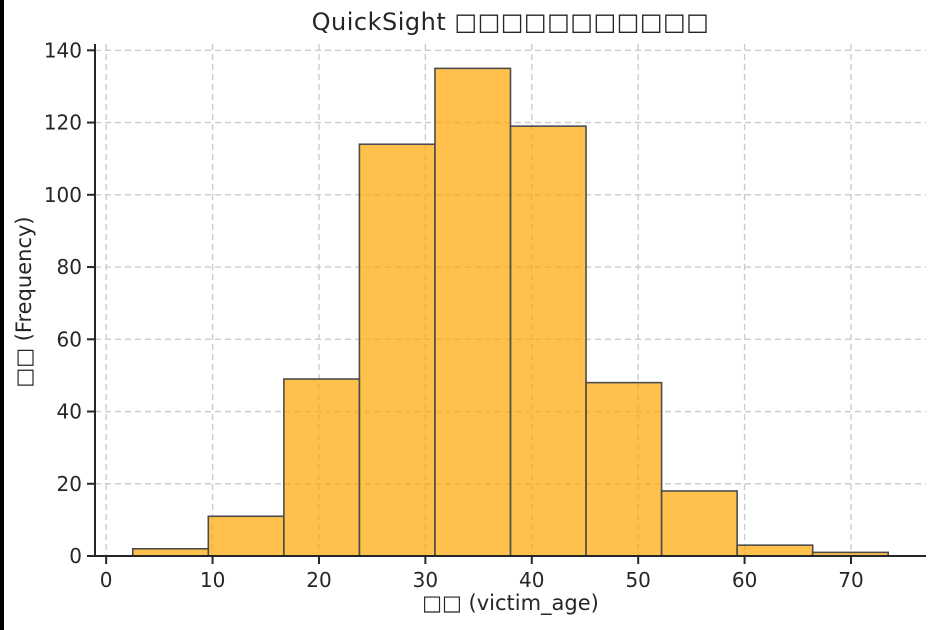  Describe the element at coordinates (75, 556) in the screenshot. I see `y-tick-label: 0` at that location.